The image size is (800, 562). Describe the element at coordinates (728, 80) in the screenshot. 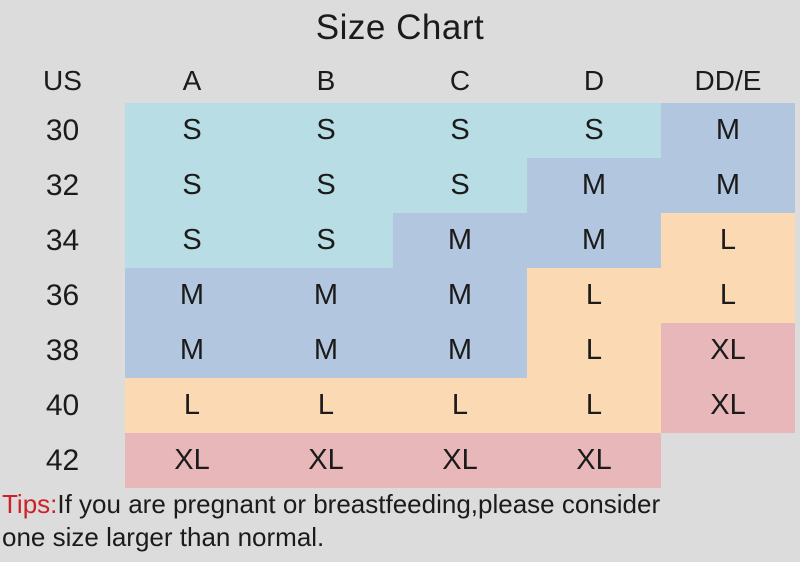

I see `column-header: DD/E` at that location.